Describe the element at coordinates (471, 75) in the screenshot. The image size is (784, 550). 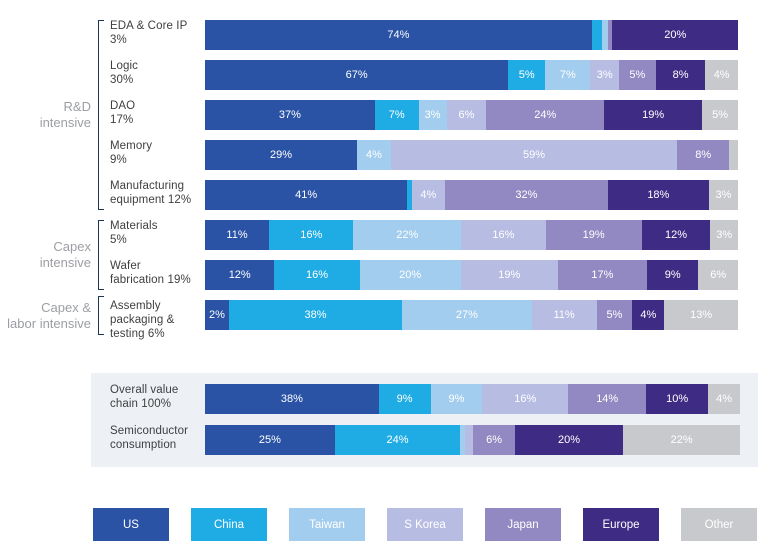
I see `bar-row: 67% 5% 7% 3% 5% 8% 4%` at that location.